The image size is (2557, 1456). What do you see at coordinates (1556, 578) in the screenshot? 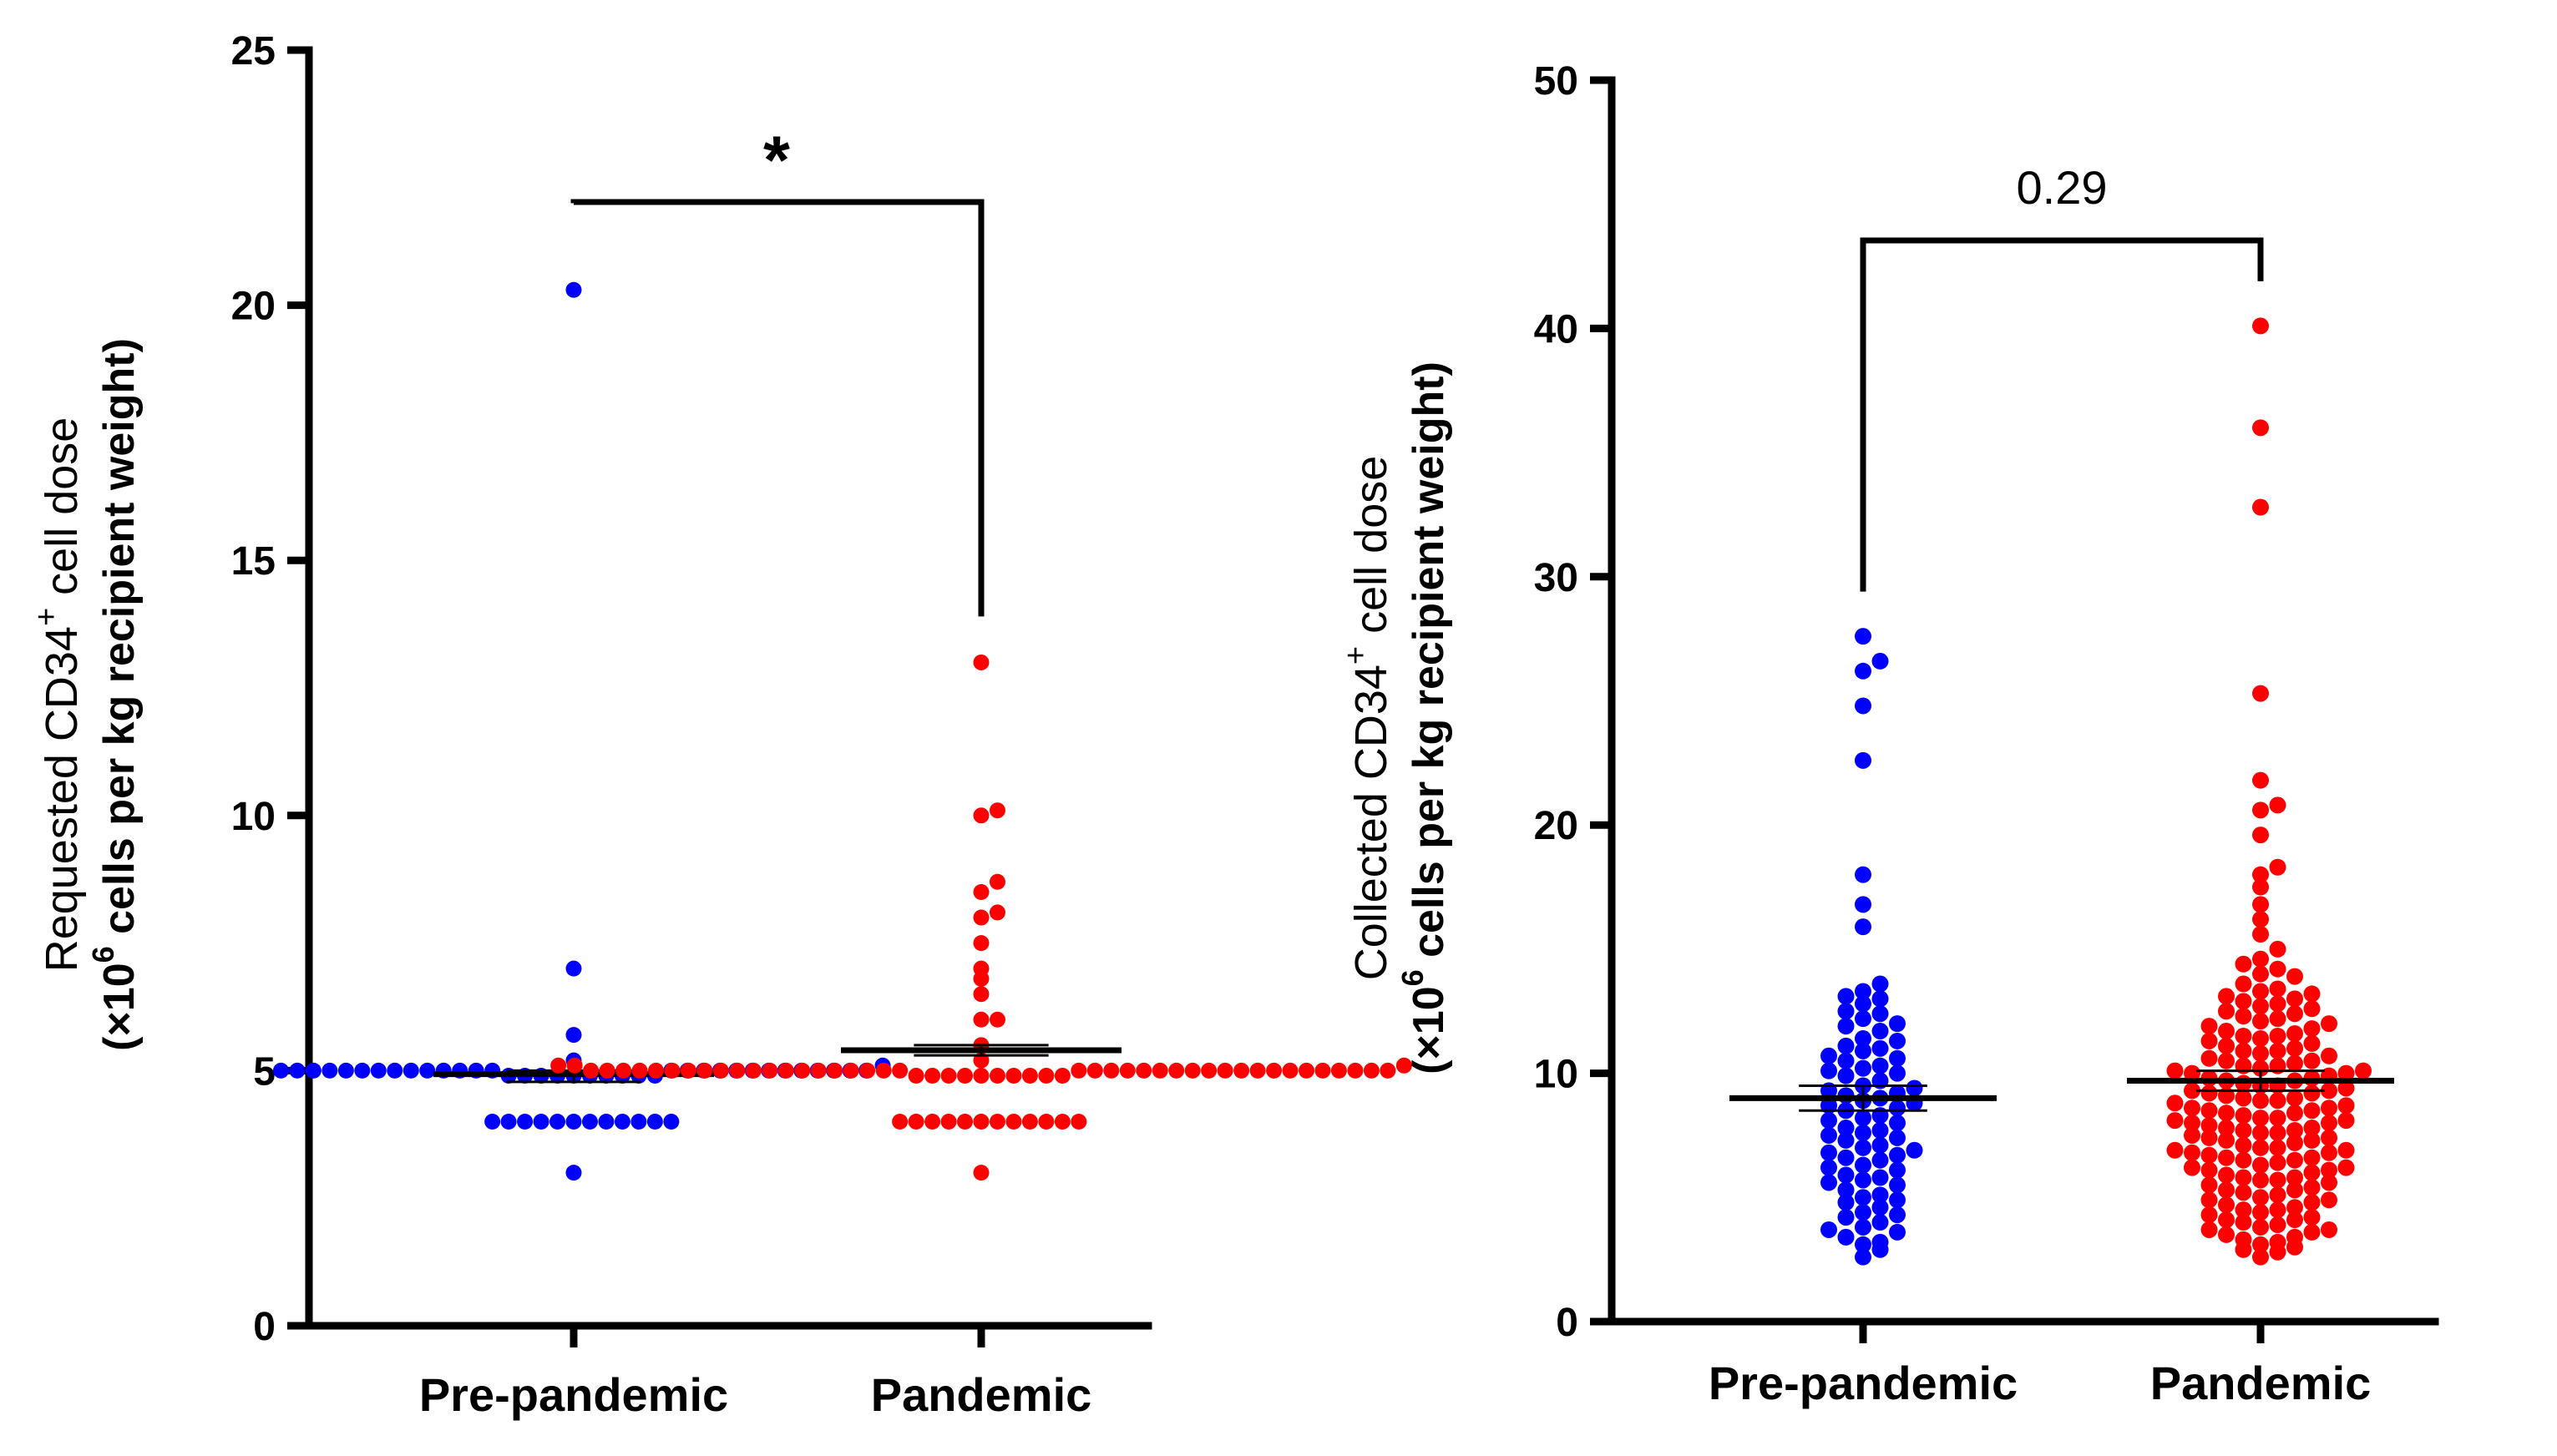
I see `y-tick-label: 30` at bounding box center [1556, 578].